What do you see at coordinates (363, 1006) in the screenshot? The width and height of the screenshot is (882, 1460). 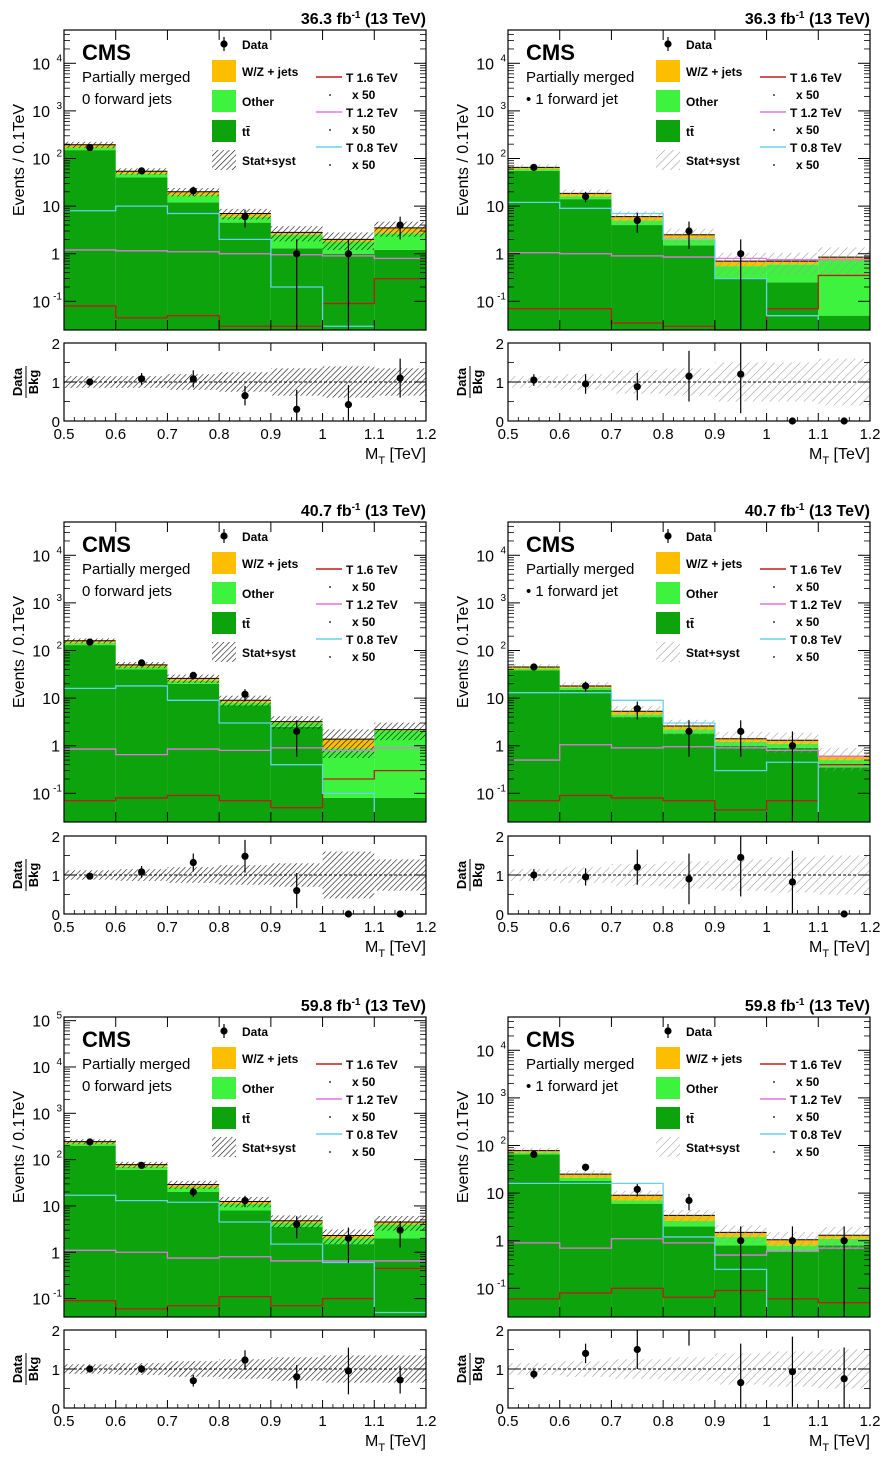 I see `lumi-label: 59.8 fb-1 (13 TeV)` at bounding box center [363, 1006].